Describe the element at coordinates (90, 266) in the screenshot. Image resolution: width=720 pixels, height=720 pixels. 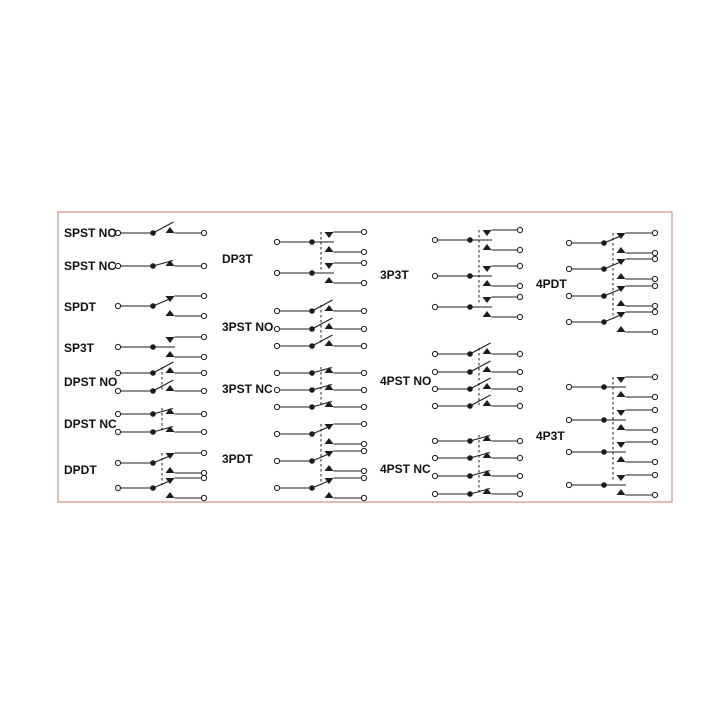
I see `label-spst-nc: SPST NC` at that location.